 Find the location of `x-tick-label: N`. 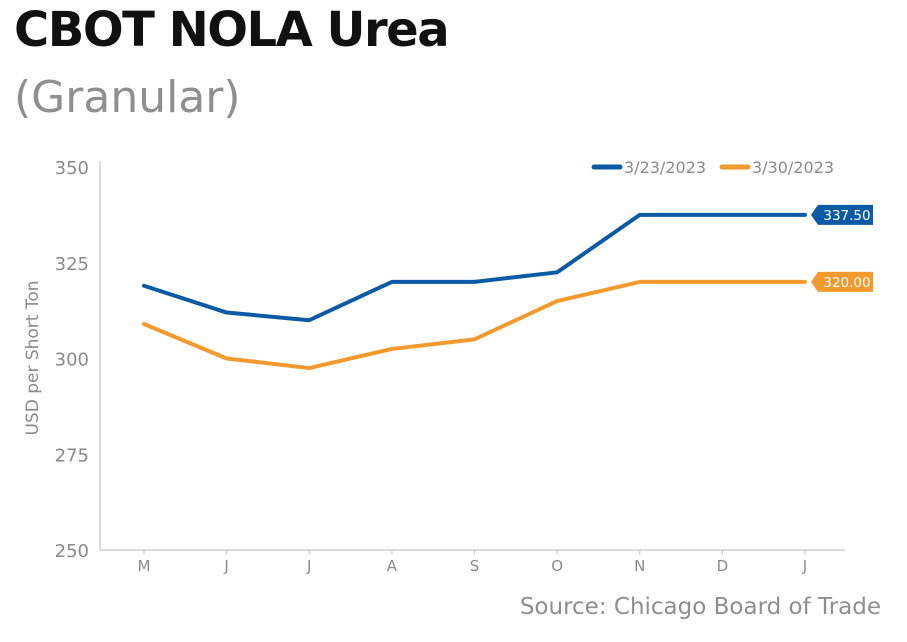

x-tick-label: N is located at coordinates (639, 566).